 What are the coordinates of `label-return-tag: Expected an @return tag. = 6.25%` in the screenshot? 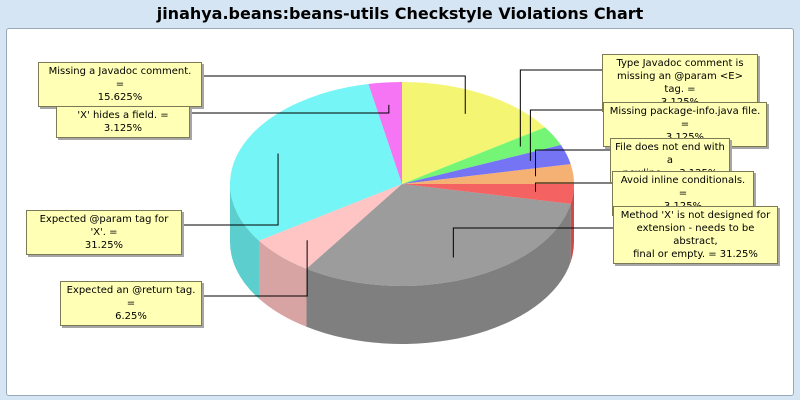 It's located at (131, 303).